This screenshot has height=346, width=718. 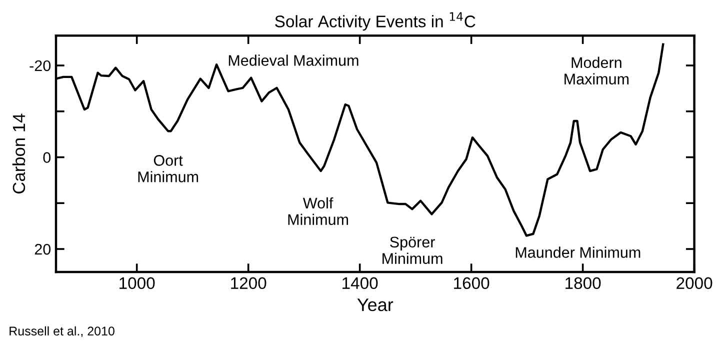 I want to click on y-axis-title: Carbon 14, so click(x=19, y=154).